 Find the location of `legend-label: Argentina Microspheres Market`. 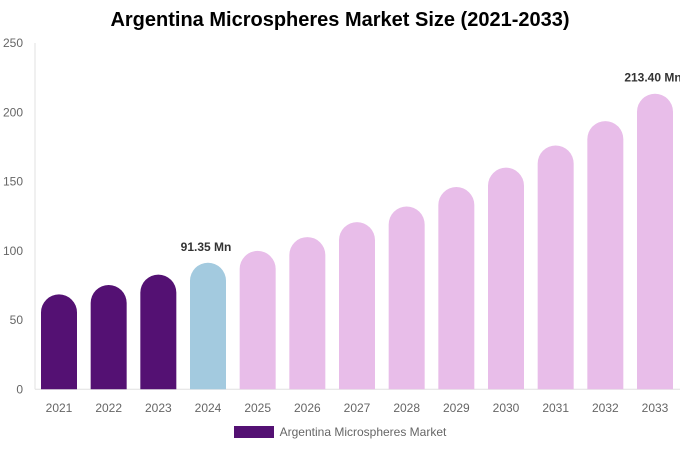

legend-label: Argentina Microspheres Market is located at coordinates (363, 432).